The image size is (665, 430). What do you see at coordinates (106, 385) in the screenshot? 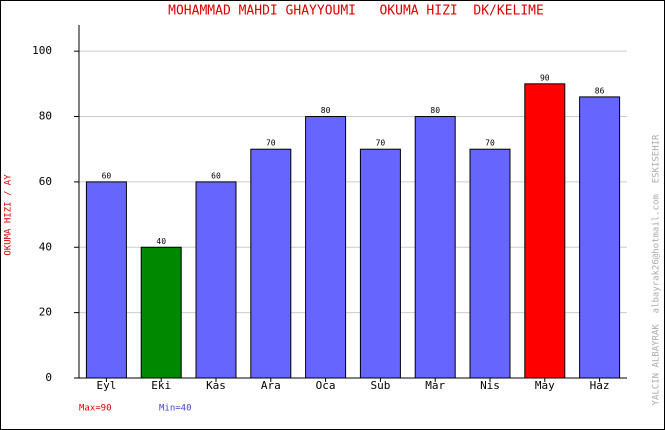
I see `x-tick-label: Eyl` at bounding box center [106, 385].